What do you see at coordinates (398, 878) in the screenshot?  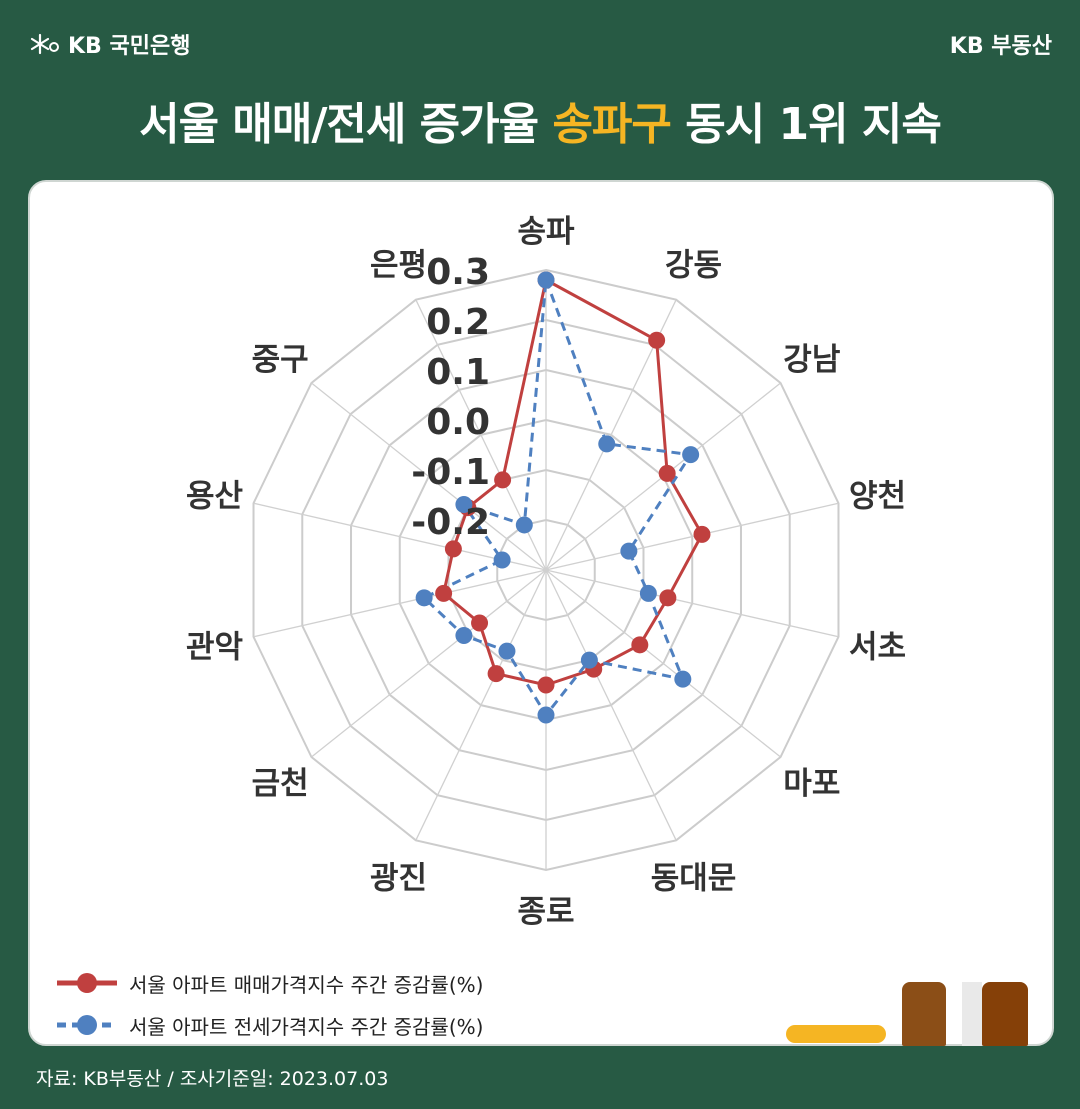 I see `category-label: 광진` at bounding box center [398, 878].